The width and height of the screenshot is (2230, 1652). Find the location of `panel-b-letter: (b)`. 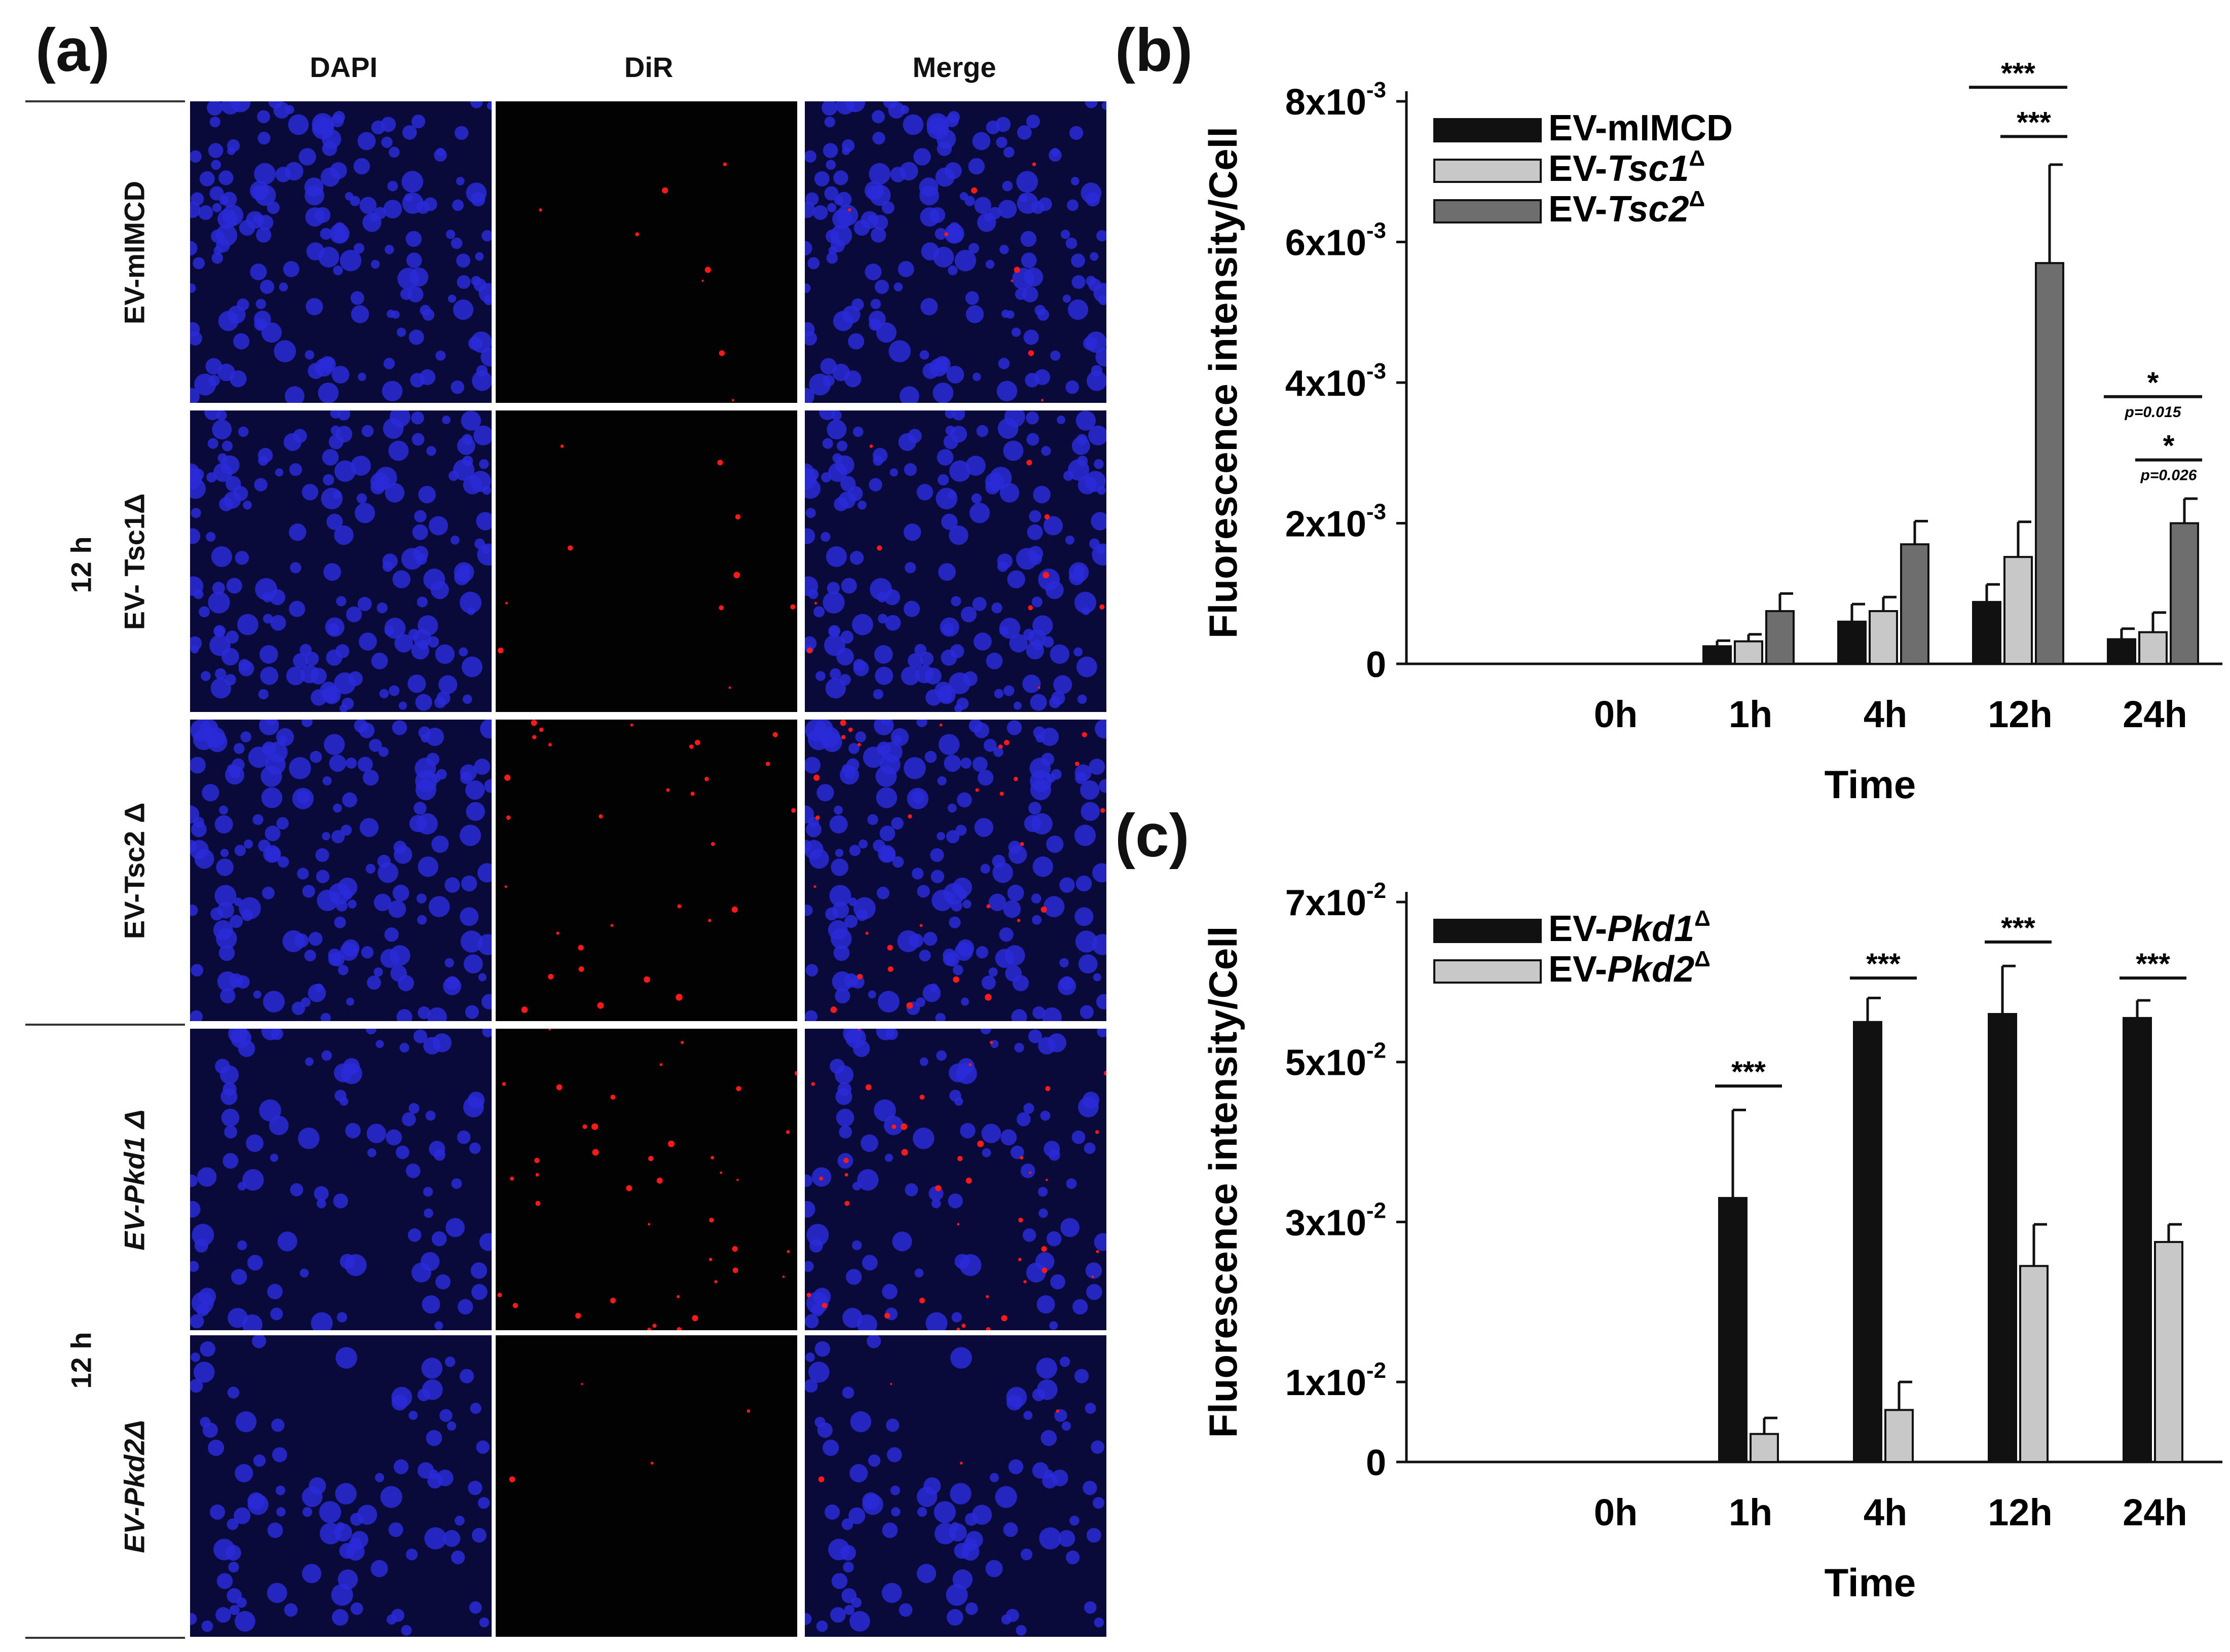

panel-b-letter: (b) is located at coordinates (1154, 50).